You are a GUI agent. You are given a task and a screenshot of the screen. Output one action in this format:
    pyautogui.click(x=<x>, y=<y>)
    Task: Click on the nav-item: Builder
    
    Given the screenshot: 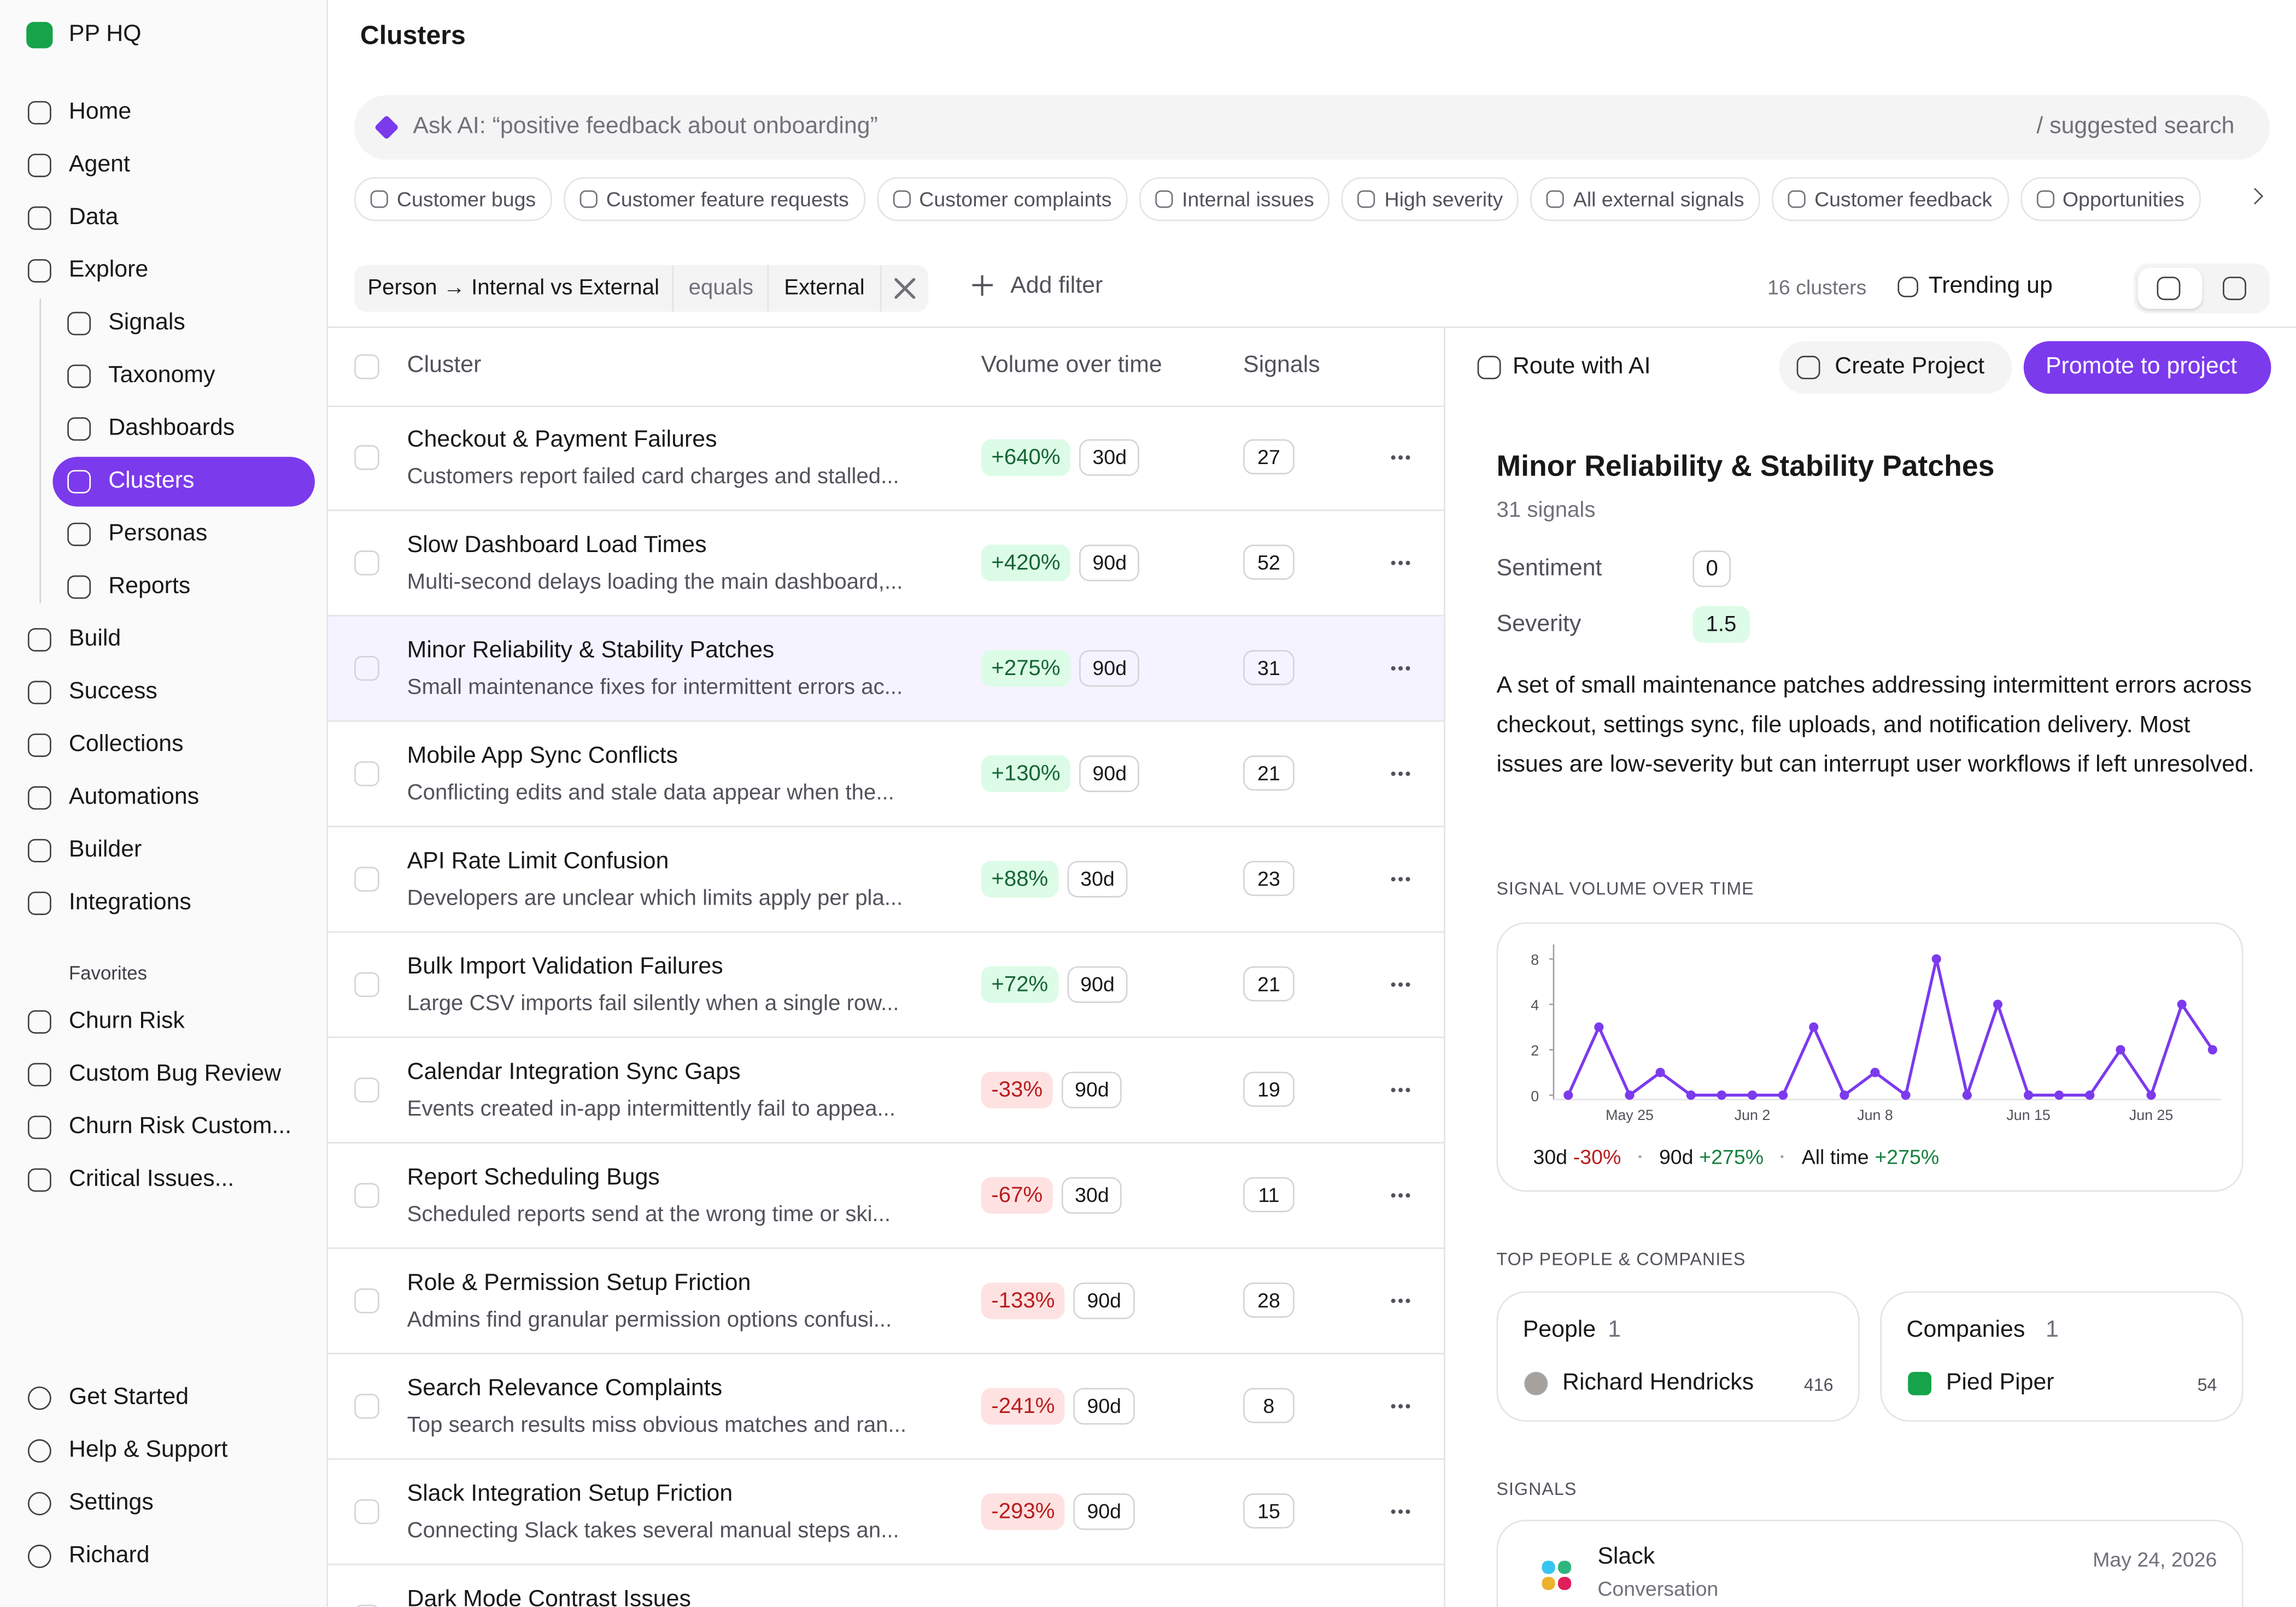 What is the action you would take?
    pyautogui.click(x=162, y=851)
    